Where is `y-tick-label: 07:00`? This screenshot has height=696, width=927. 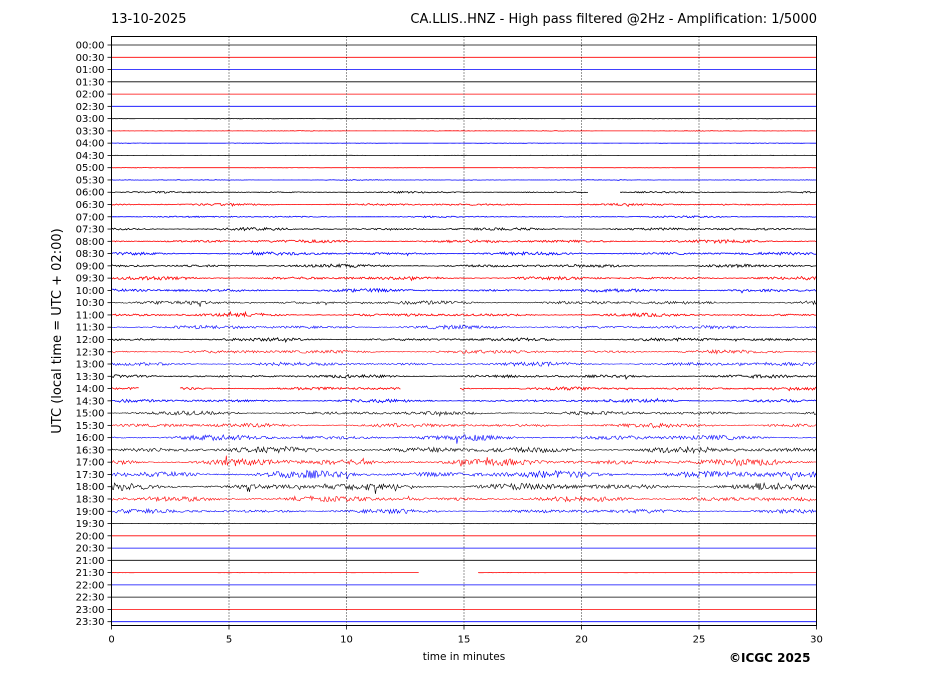
y-tick-label: 07:00 is located at coordinates (90, 217).